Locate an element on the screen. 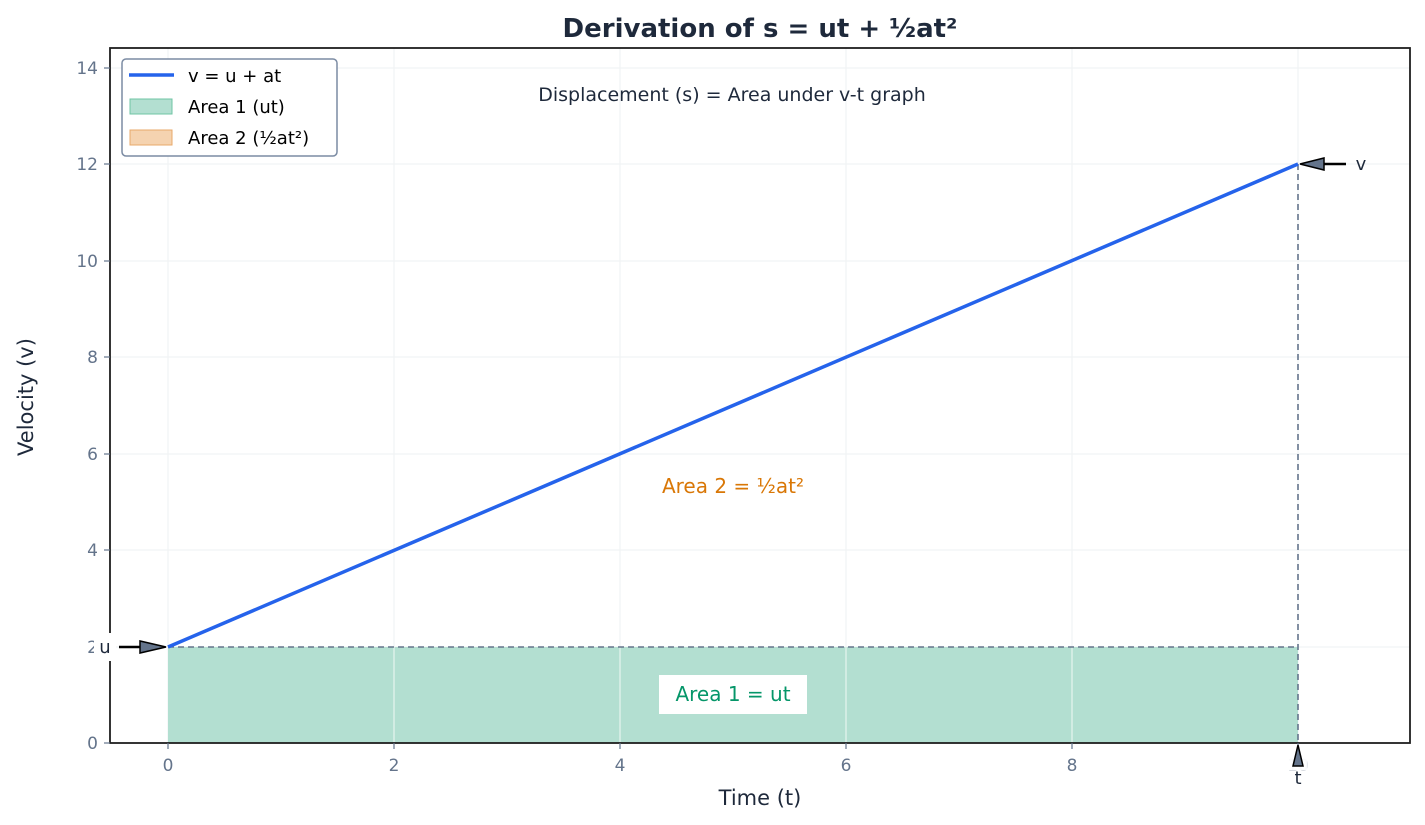 This screenshot has height=825, width=1425. x-axis-tick-labels: 0 2 4 6 8 10 is located at coordinates (736, 766).